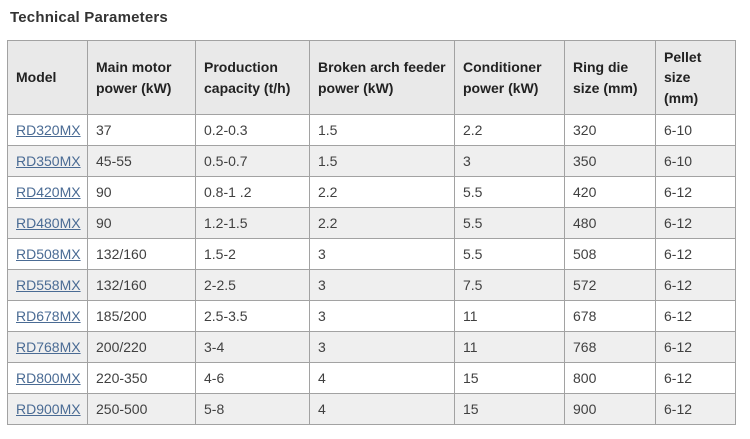 The image size is (750, 439). Describe the element at coordinates (252, 409) in the screenshot. I see `value-cell: 5-8` at that location.